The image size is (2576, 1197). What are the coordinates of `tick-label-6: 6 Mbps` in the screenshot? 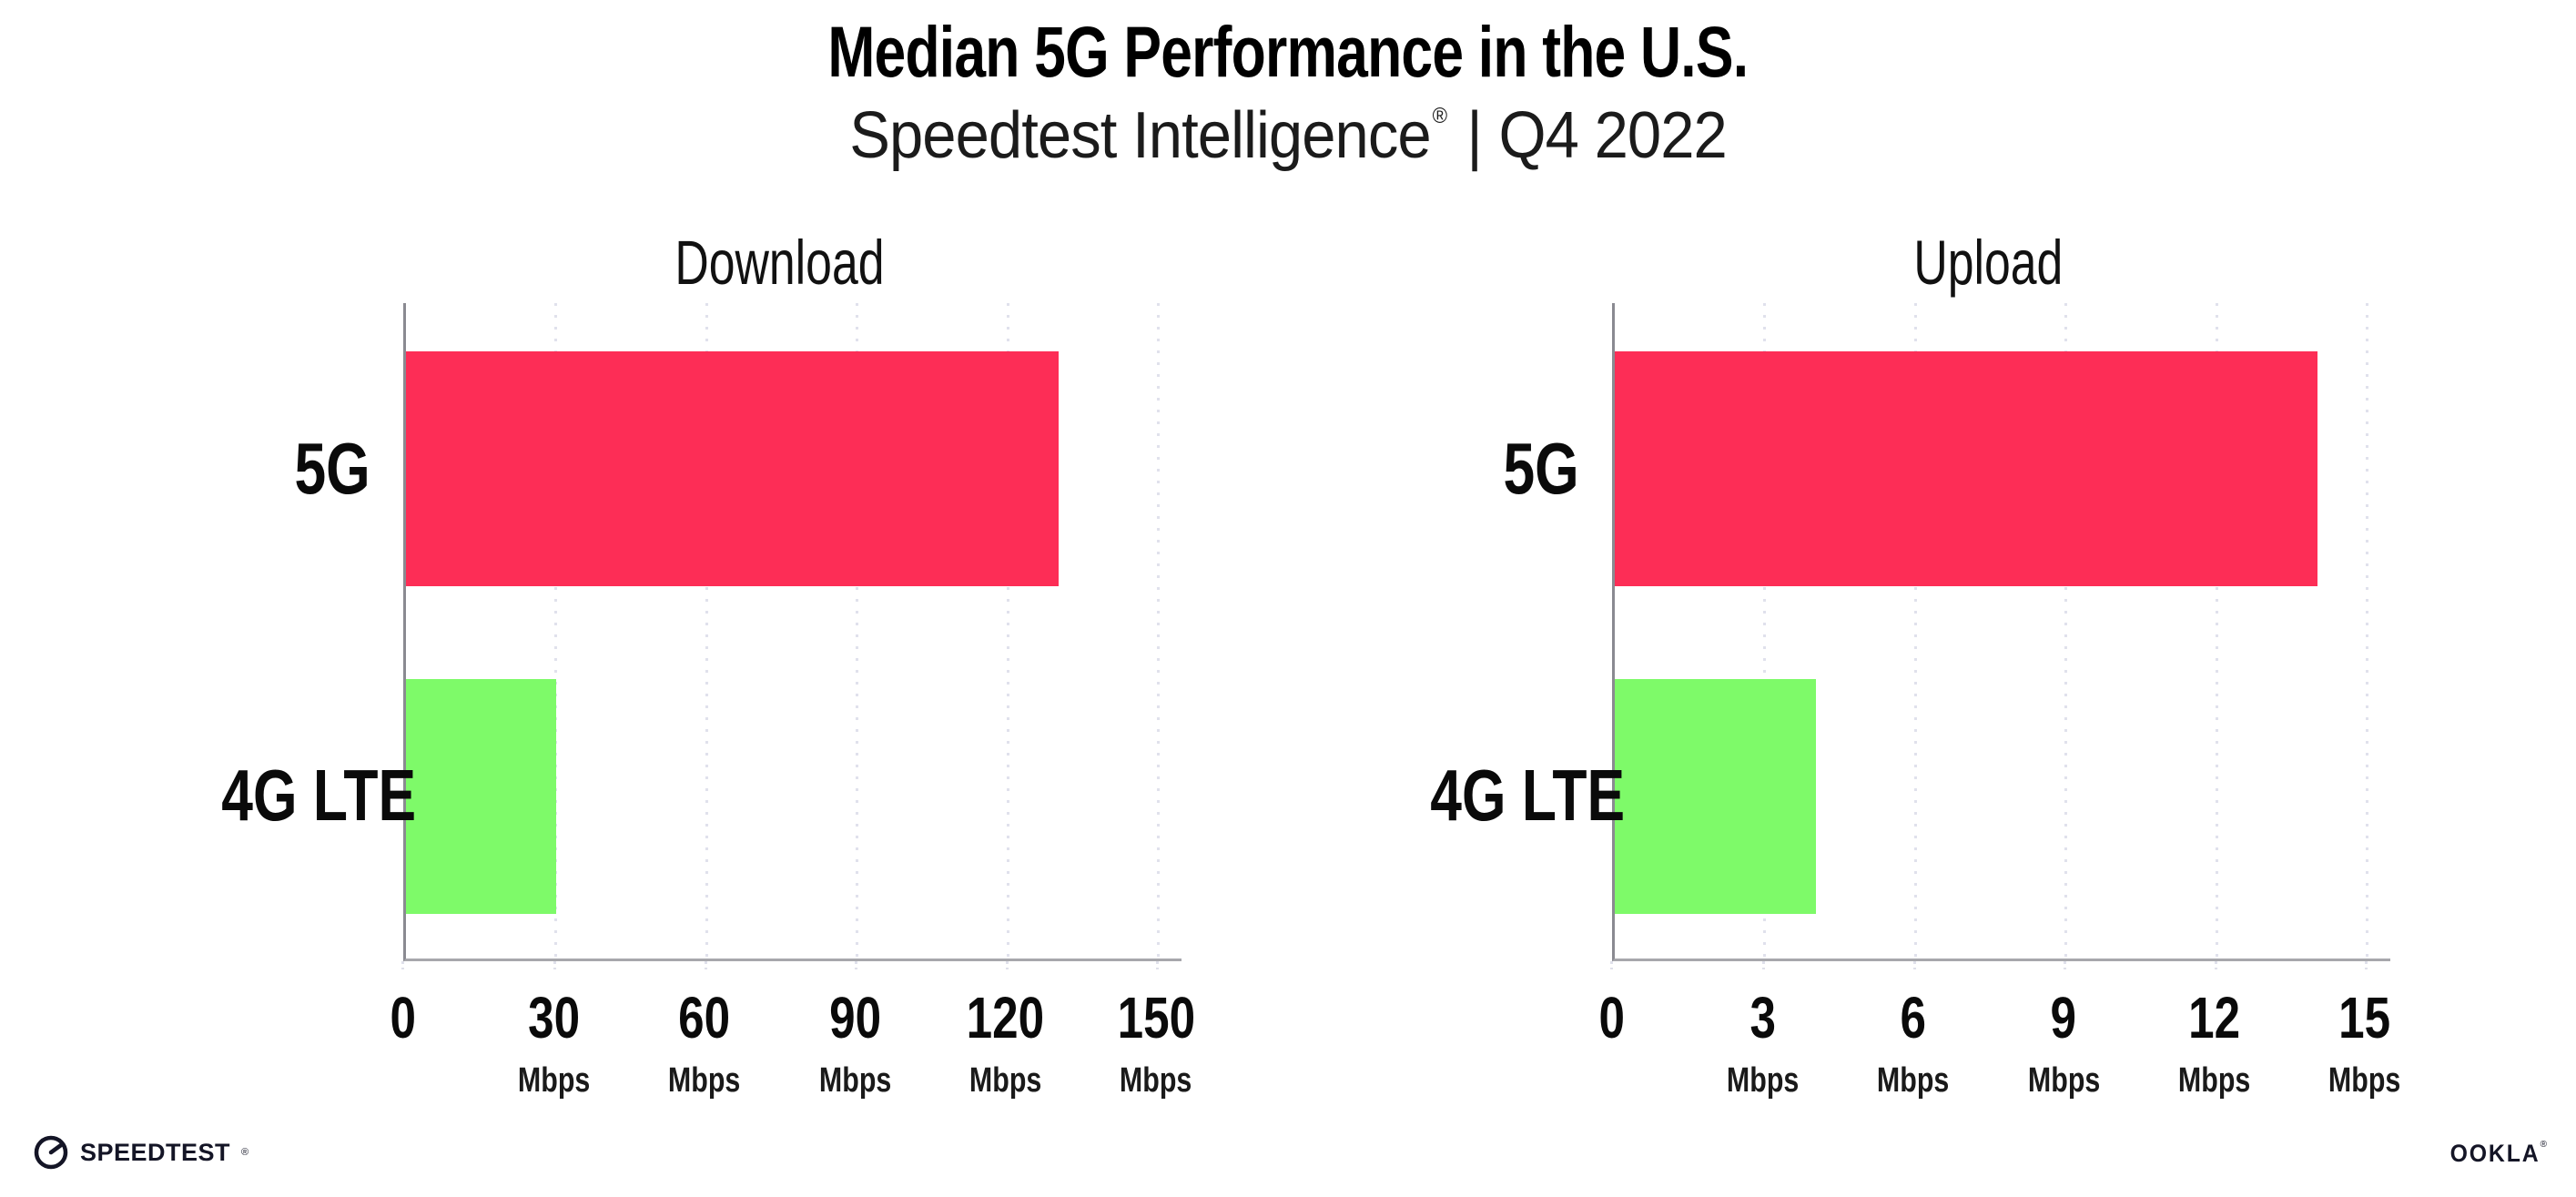 It's located at (1913, 1042).